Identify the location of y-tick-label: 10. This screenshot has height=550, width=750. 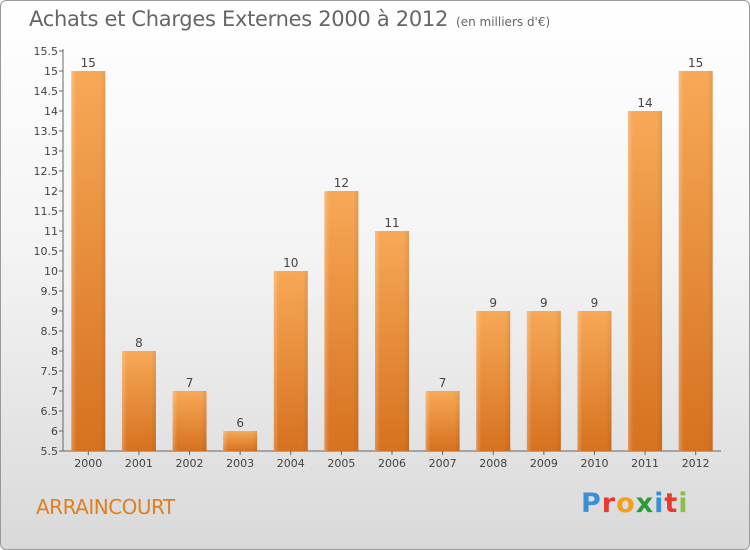
(51, 271).